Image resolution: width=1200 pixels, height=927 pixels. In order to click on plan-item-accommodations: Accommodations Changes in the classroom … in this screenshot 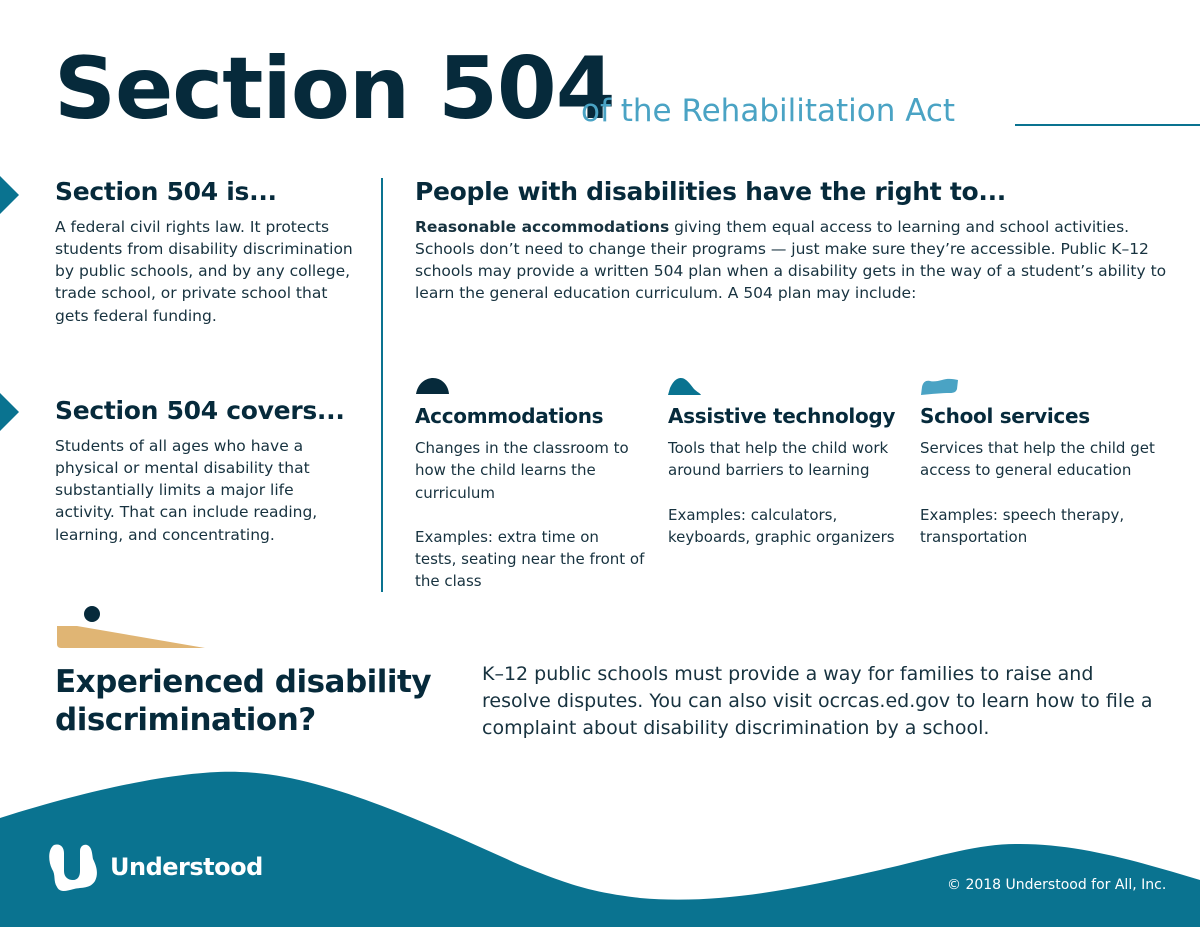, I will do `click(530, 484)`.